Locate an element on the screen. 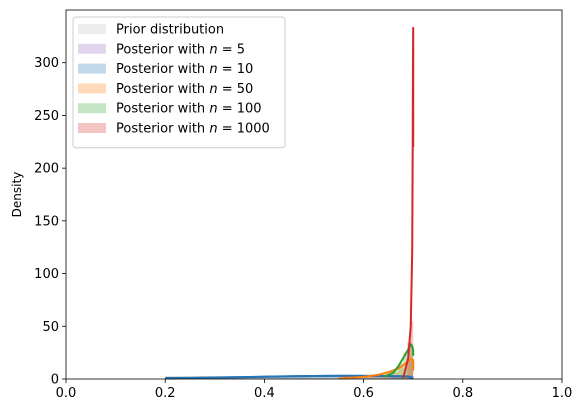 The image size is (582, 413). legend-label: Posterior with n = 100 is located at coordinates (189, 109).